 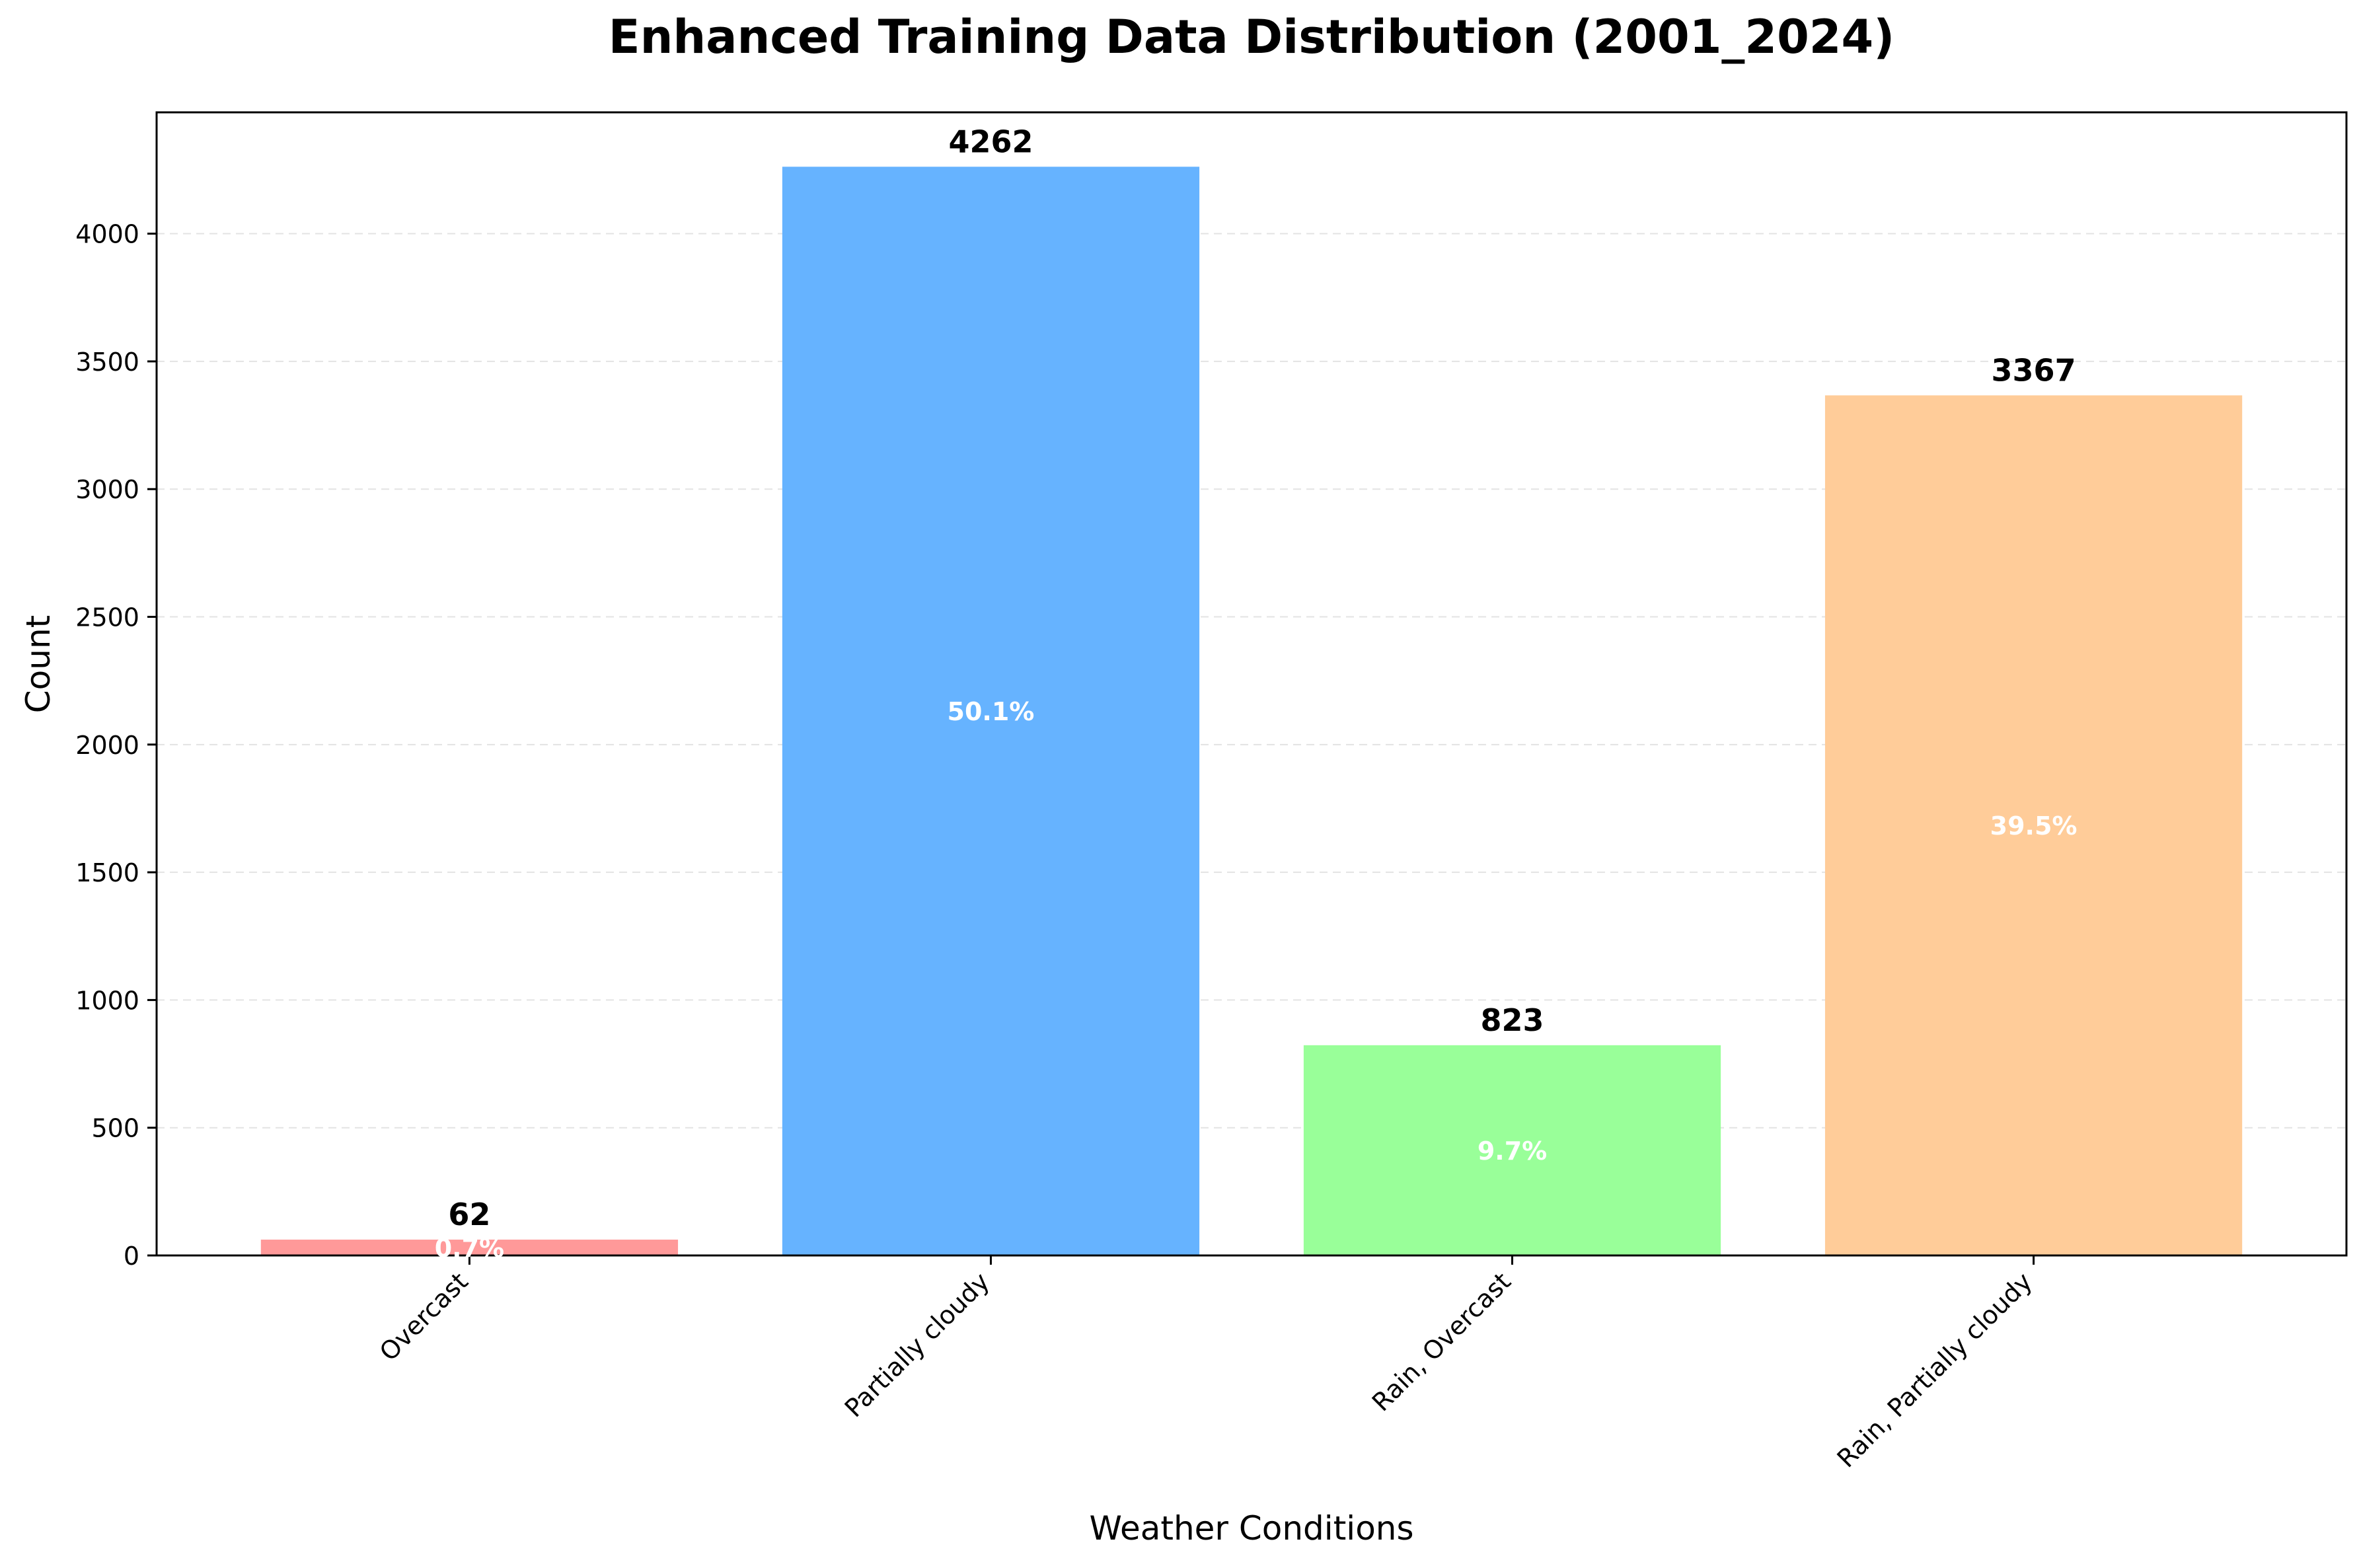 What do you see at coordinates (107, 617) in the screenshot?
I see `y-tick-label: 2500` at bounding box center [107, 617].